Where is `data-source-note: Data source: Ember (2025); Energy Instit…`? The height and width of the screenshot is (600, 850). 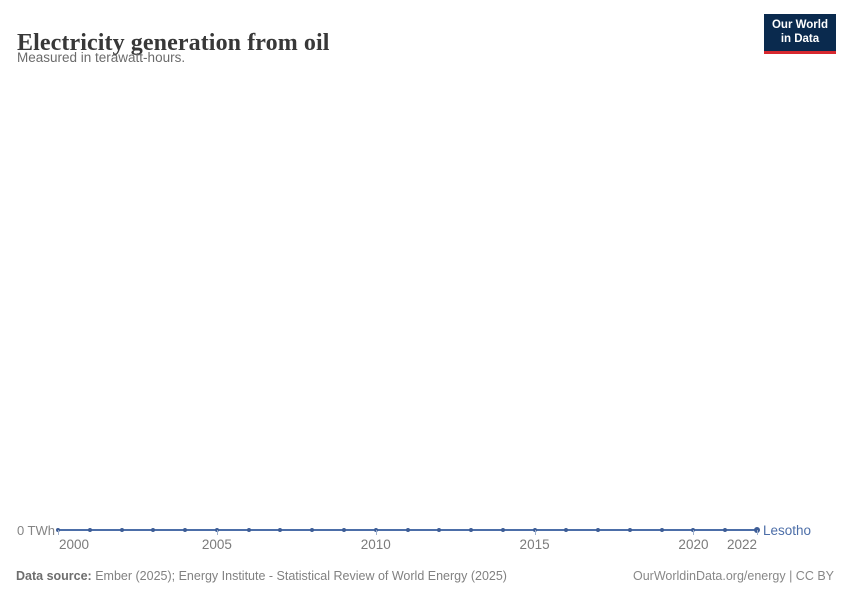 data-source-note: Data source: Ember (2025); Energy Instit… is located at coordinates (261, 576).